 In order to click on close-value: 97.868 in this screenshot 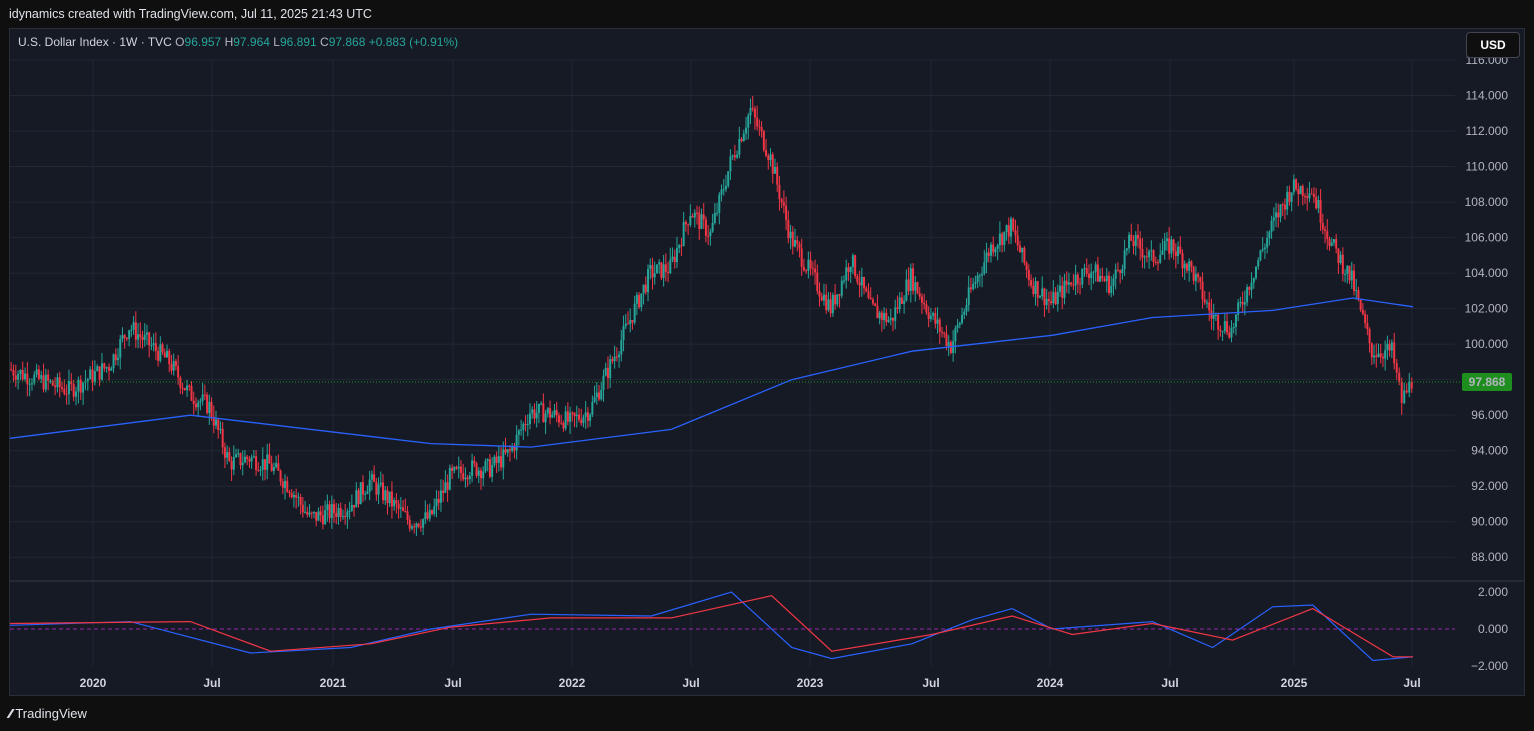, I will do `click(347, 42)`.